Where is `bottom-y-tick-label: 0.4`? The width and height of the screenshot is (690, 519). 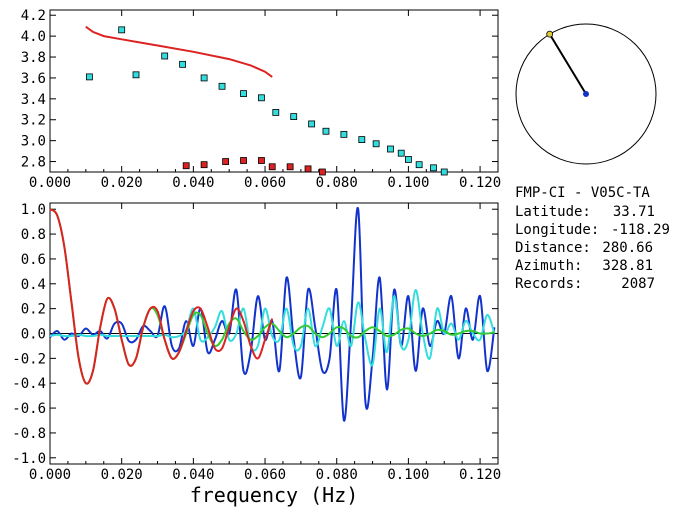
bottom-y-tick-label: 0.4 is located at coordinates (33, 285).